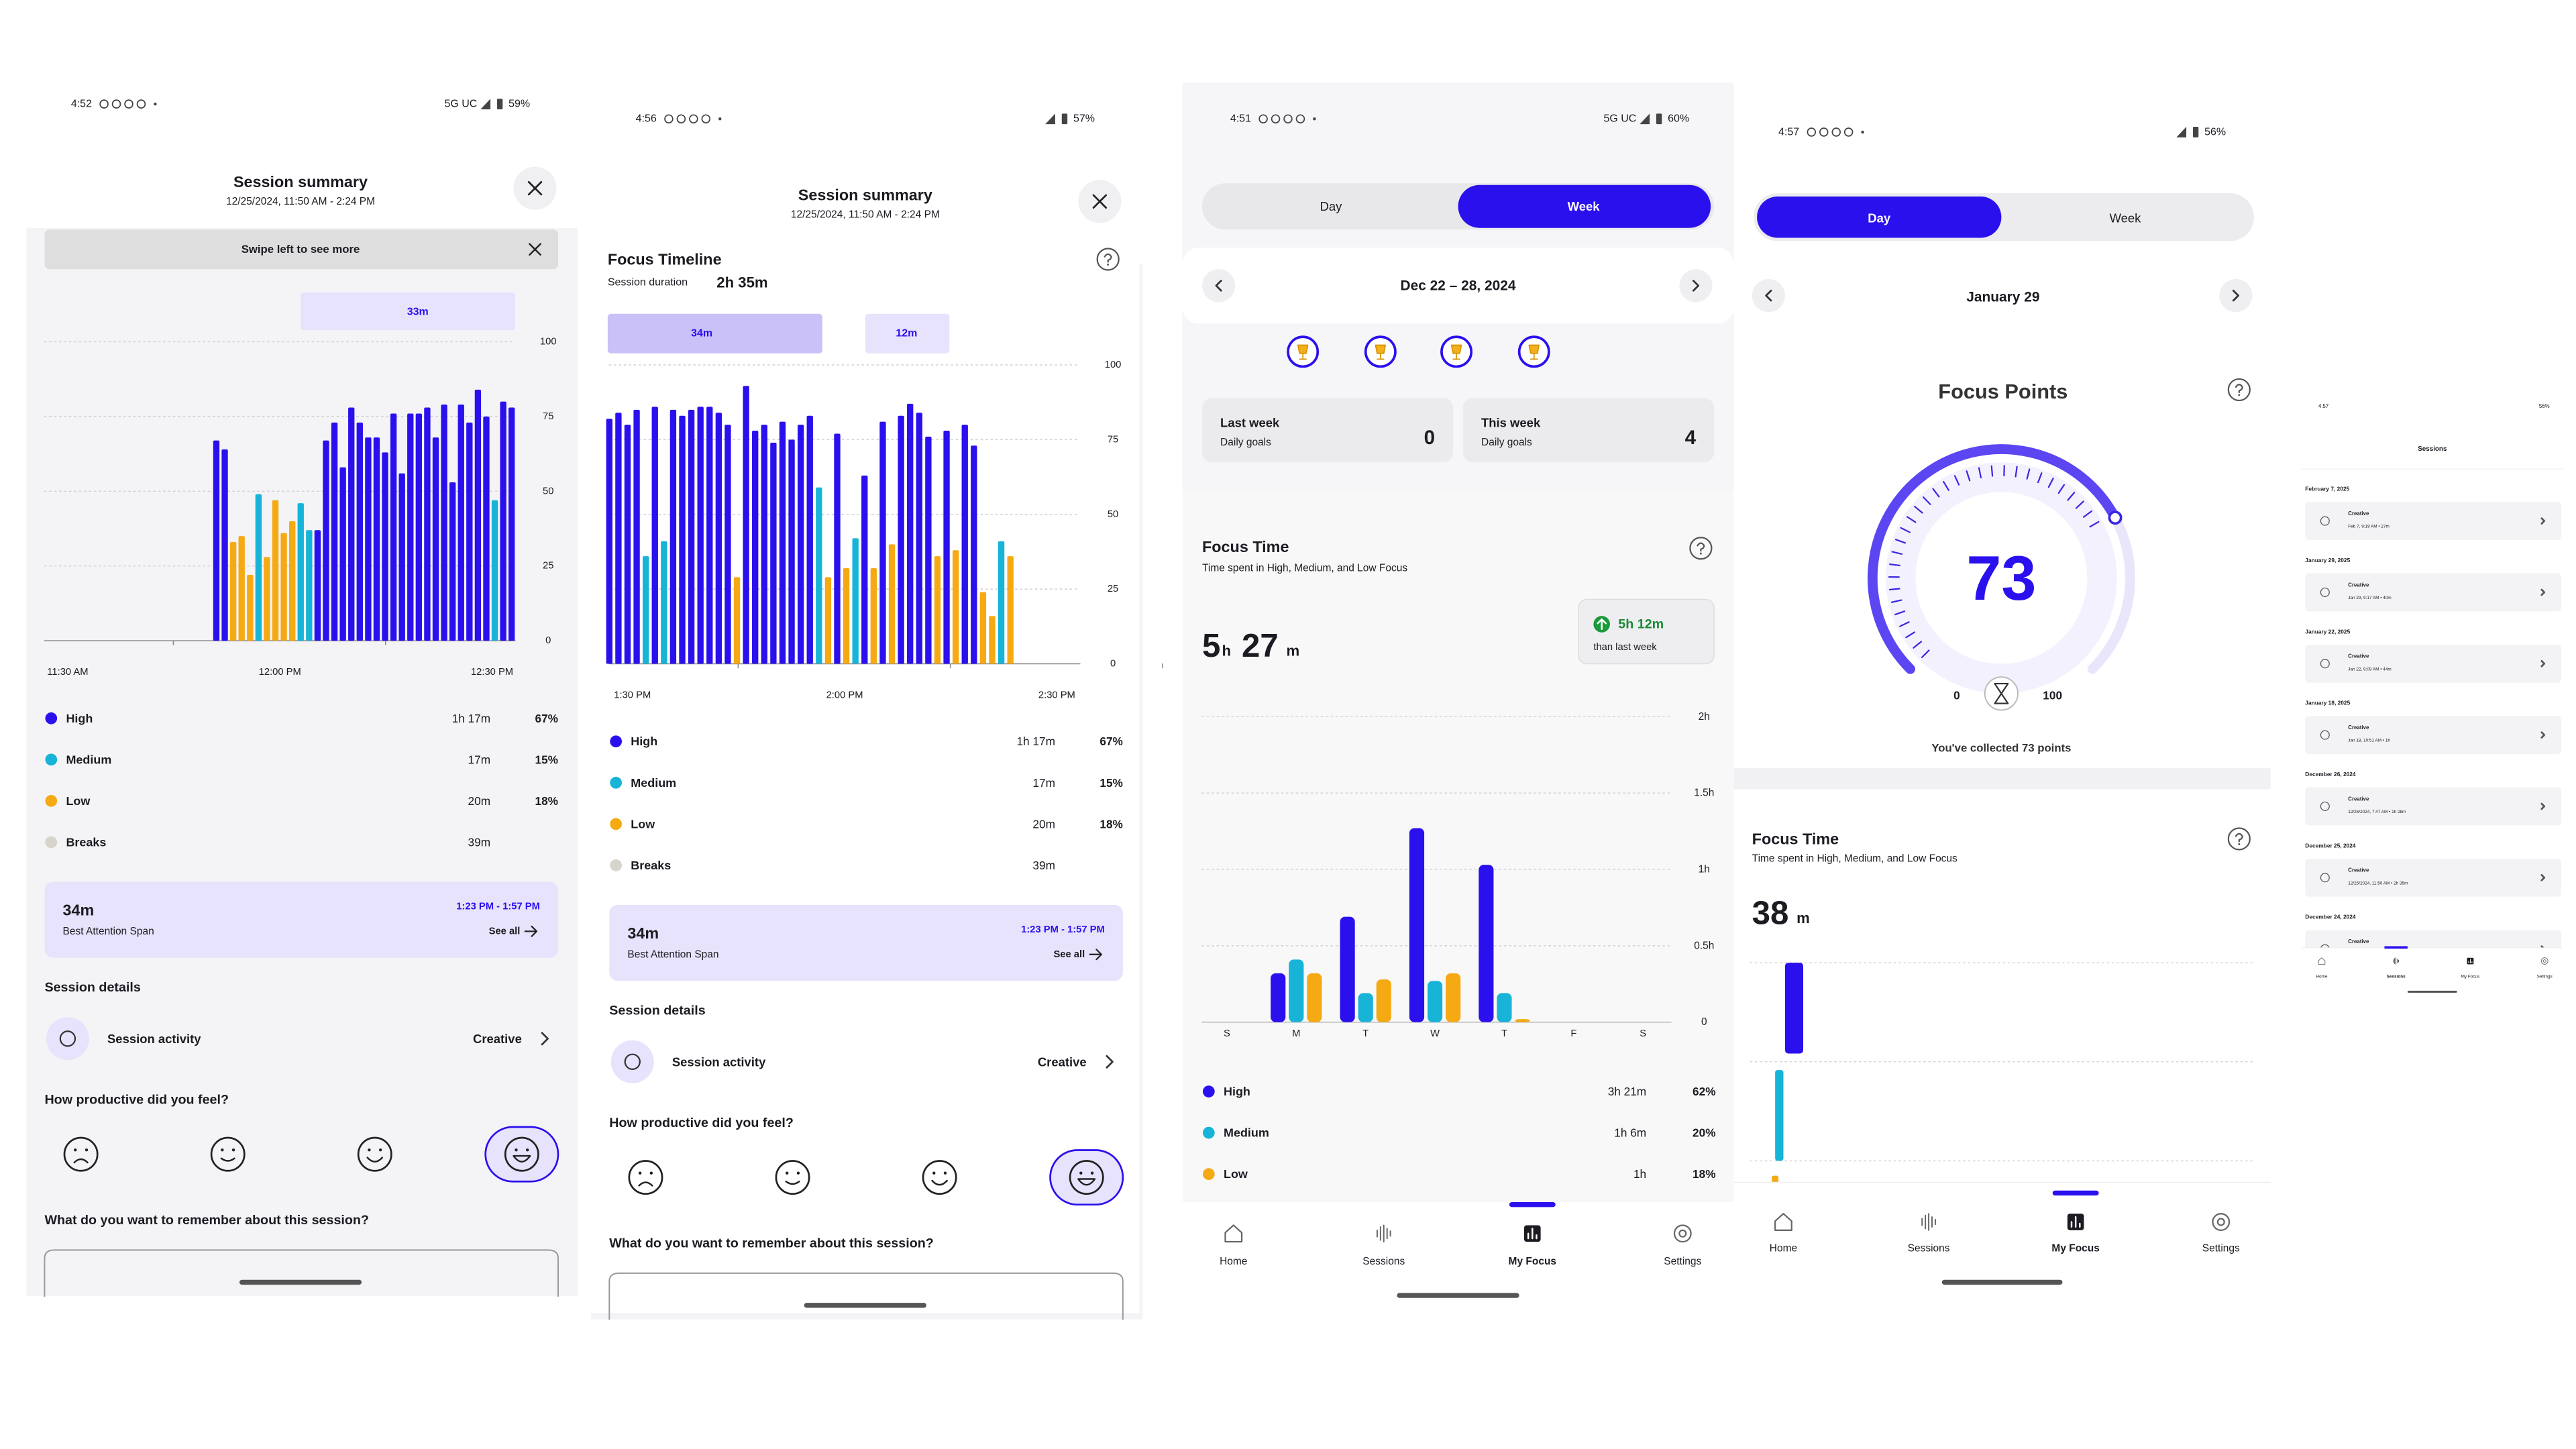 The image size is (2576, 1449). I want to click on battery-icon, so click(1064, 119).